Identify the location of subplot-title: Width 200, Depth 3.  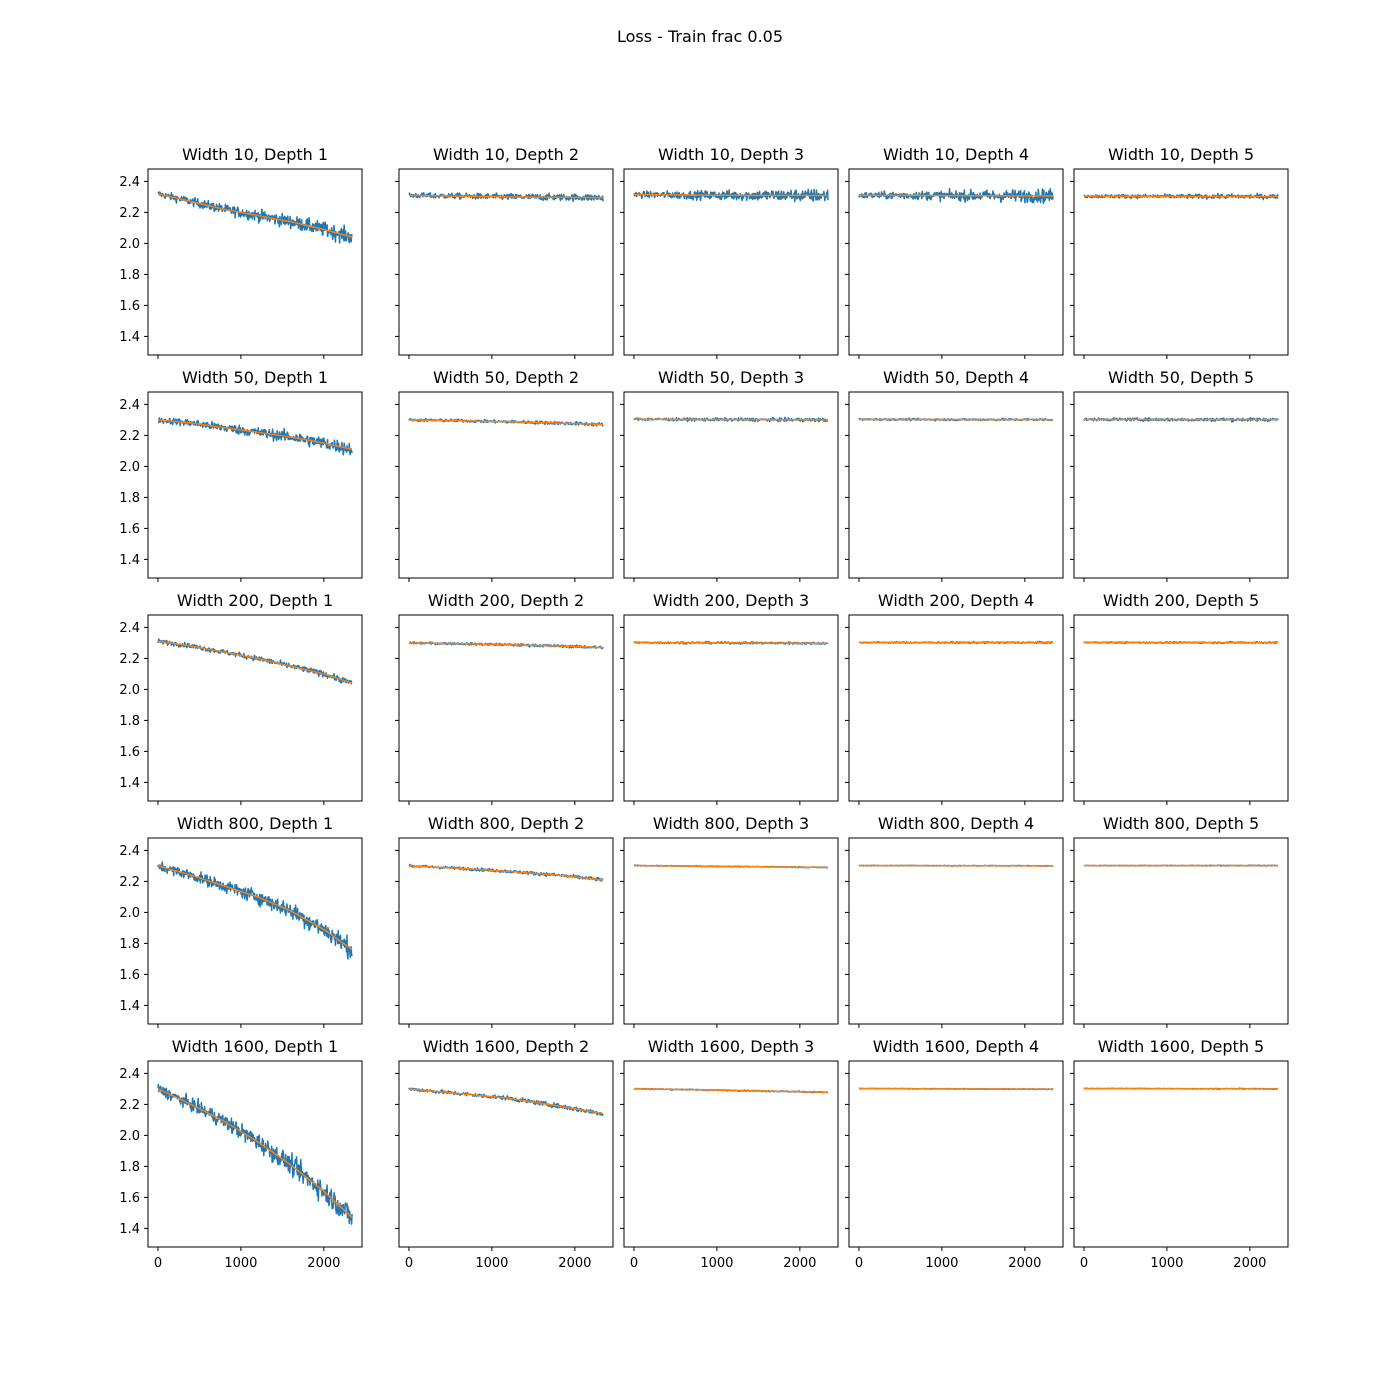
(731, 600).